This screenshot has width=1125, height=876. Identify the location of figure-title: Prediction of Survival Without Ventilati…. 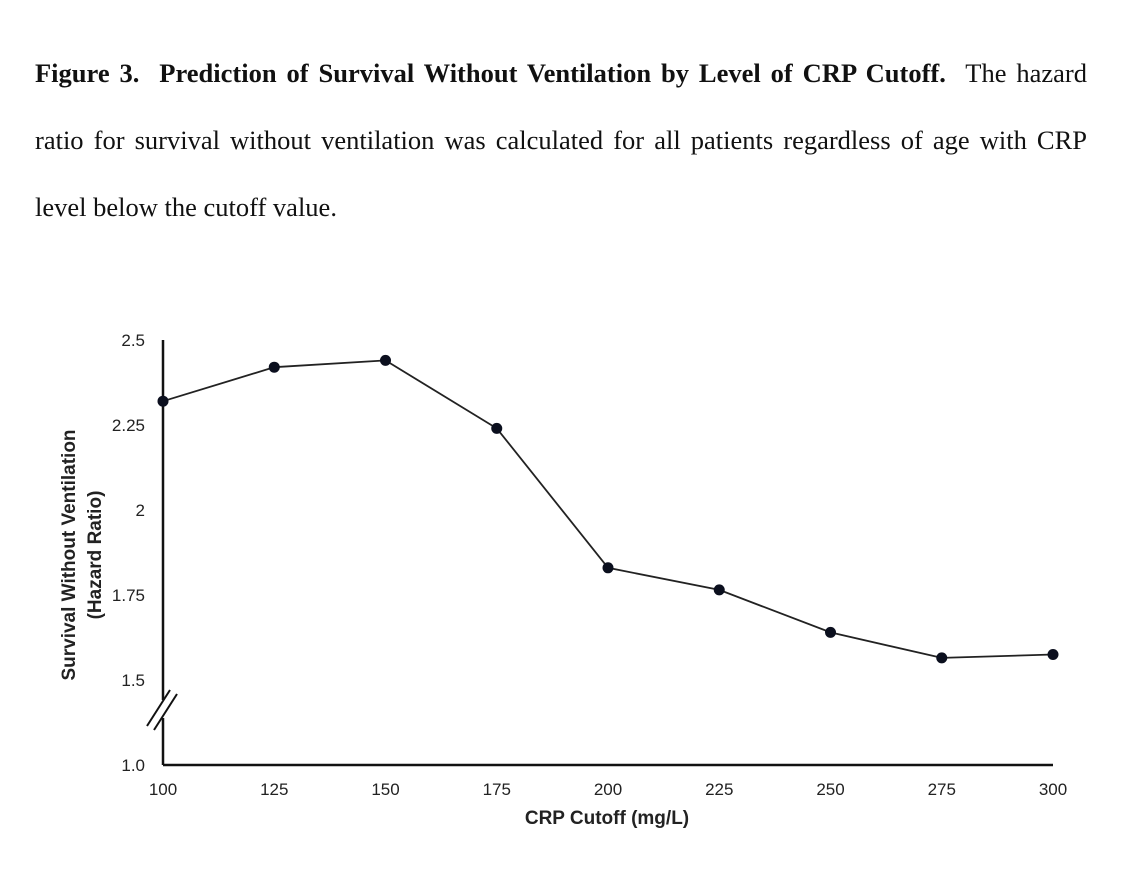
(552, 73).